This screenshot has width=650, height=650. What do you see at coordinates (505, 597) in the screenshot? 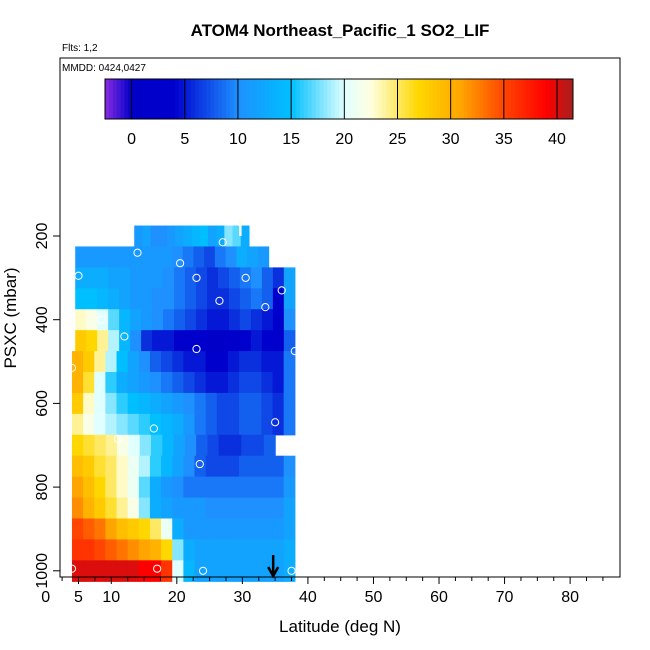
I see `x-tick-label: 70` at bounding box center [505, 597].